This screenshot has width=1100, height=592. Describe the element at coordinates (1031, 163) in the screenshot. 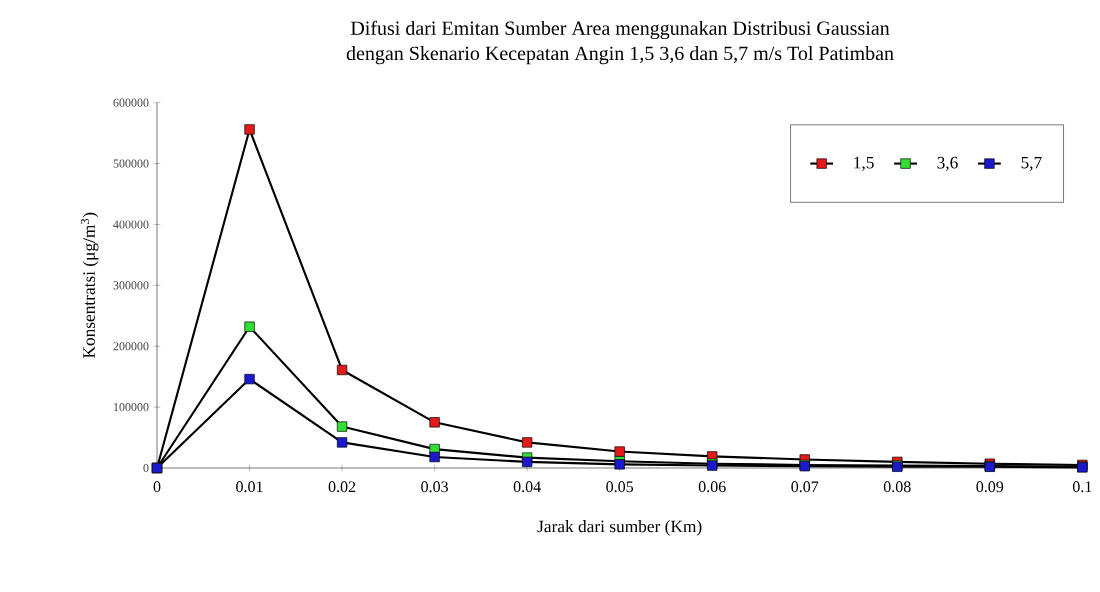

I see `legend-label: 5,7` at that location.